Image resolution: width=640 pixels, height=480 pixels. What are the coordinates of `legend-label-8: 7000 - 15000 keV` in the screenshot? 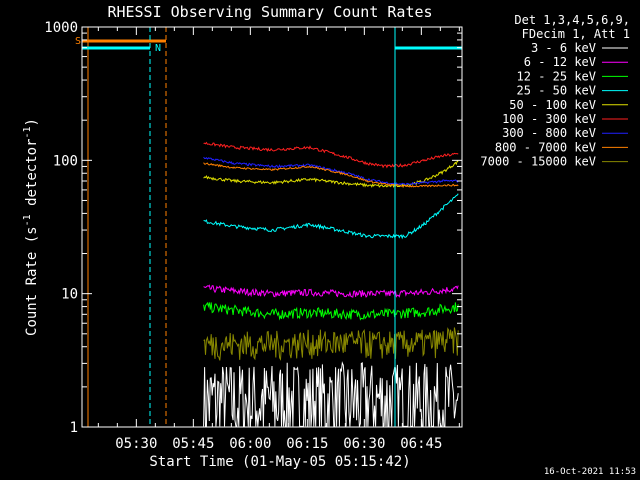 It's located at (538, 162).